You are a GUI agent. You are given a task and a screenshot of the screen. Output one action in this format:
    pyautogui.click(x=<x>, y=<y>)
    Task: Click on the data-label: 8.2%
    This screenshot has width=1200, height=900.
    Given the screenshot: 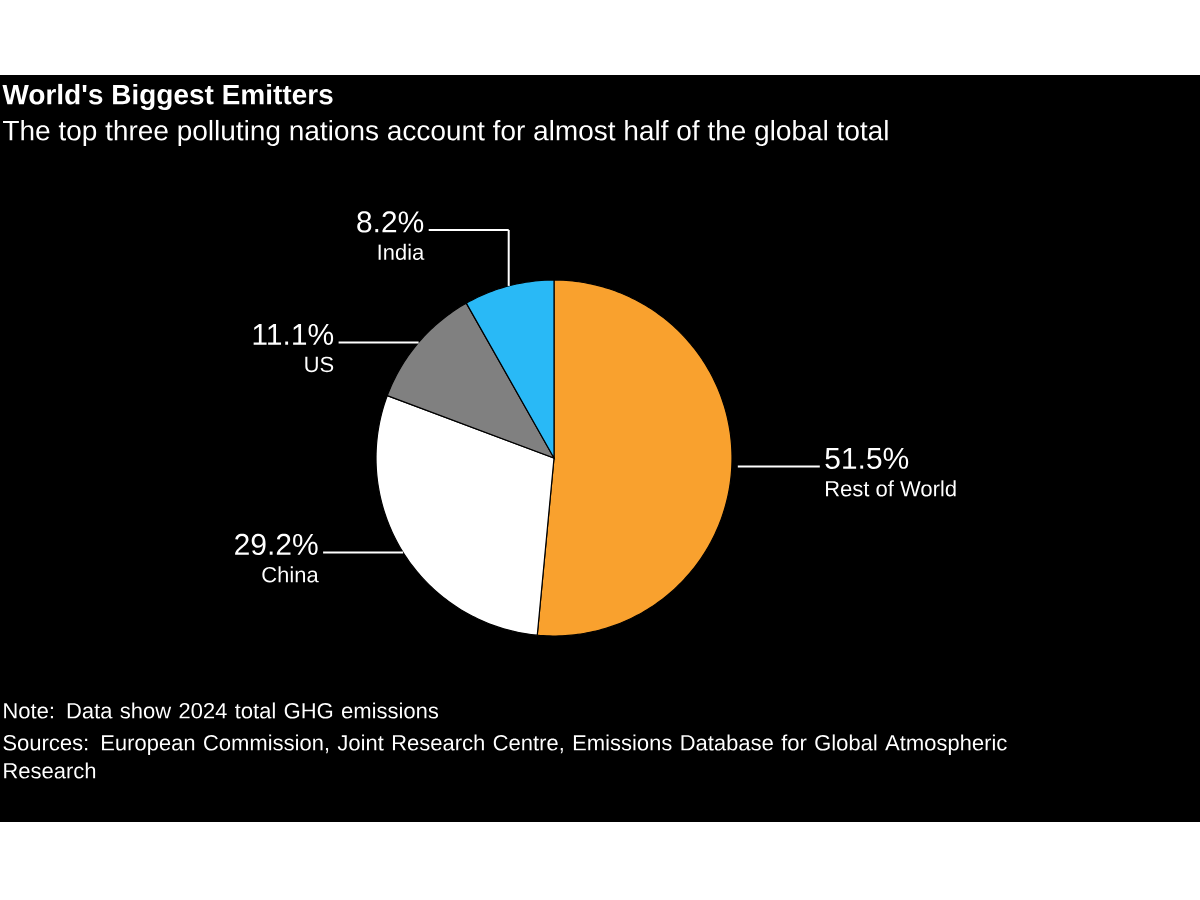 What is the action you would take?
    pyautogui.click(x=390, y=222)
    